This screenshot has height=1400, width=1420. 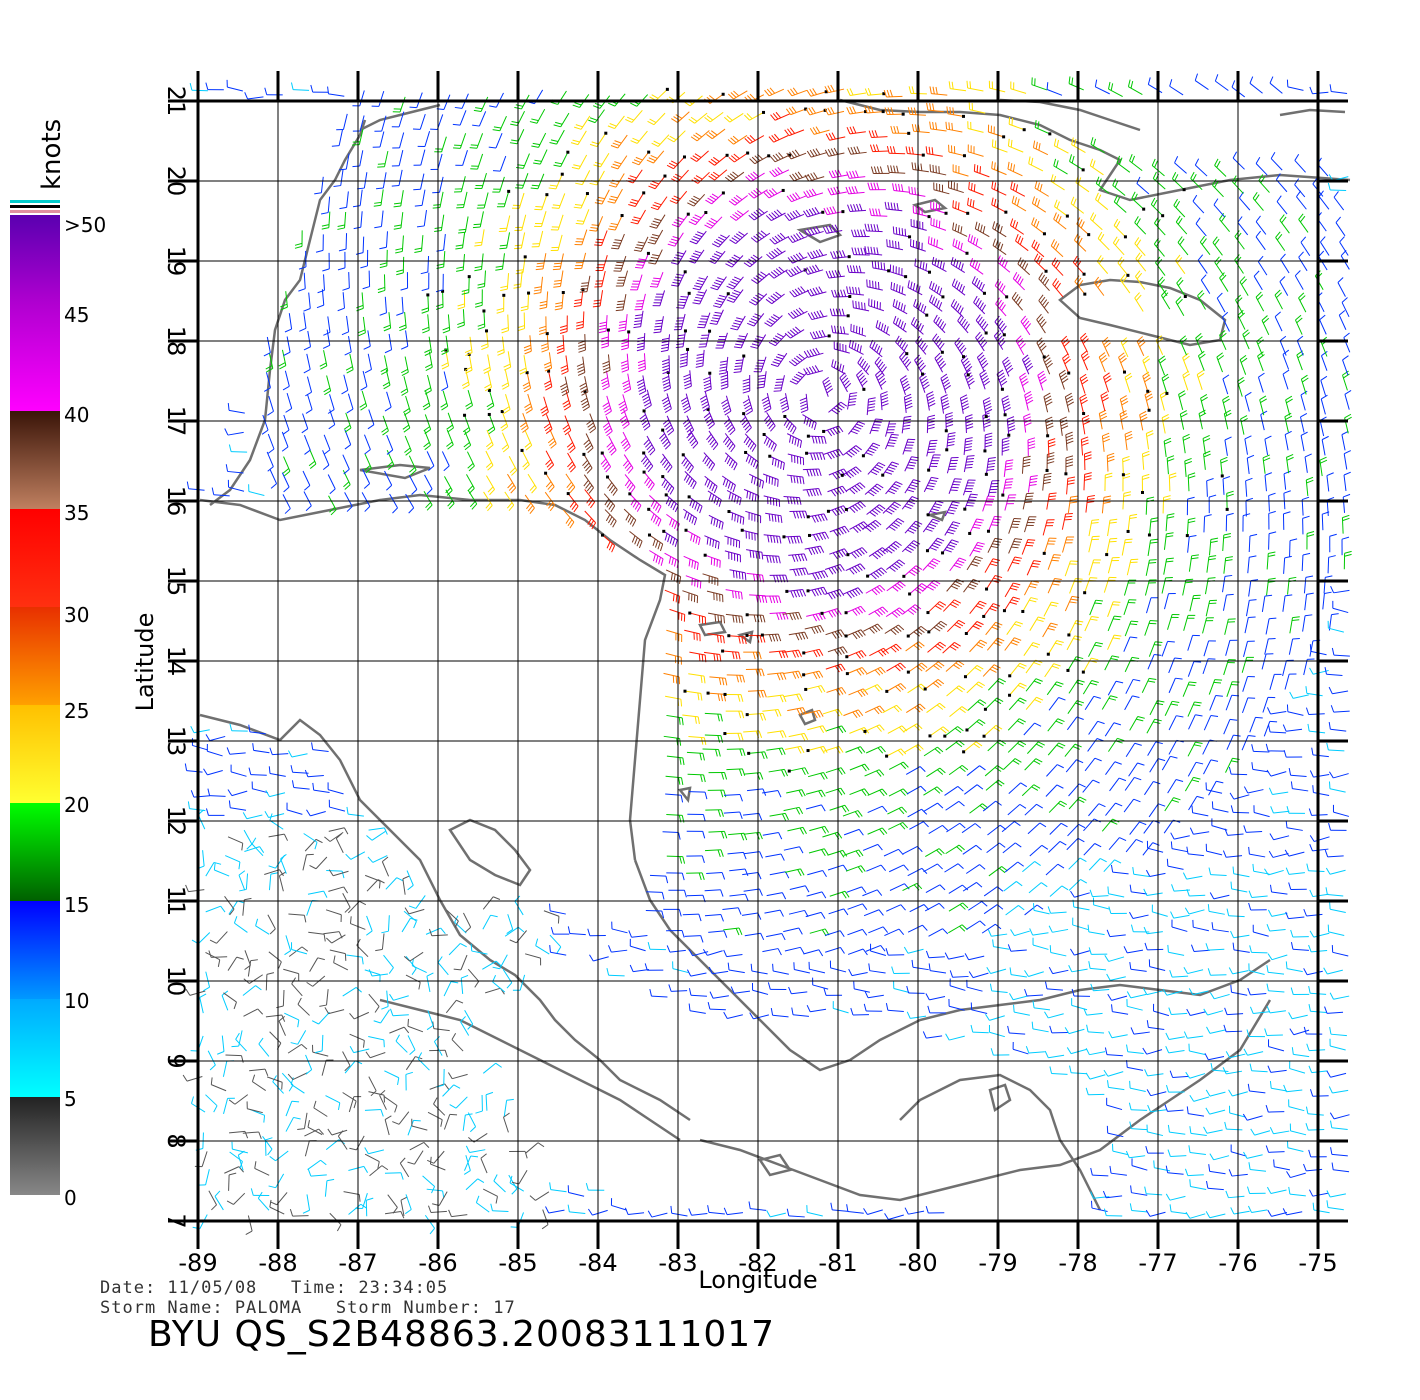 What do you see at coordinates (76, 615) in the screenshot?
I see `legend-label: 30` at bounding box center [76, 615].